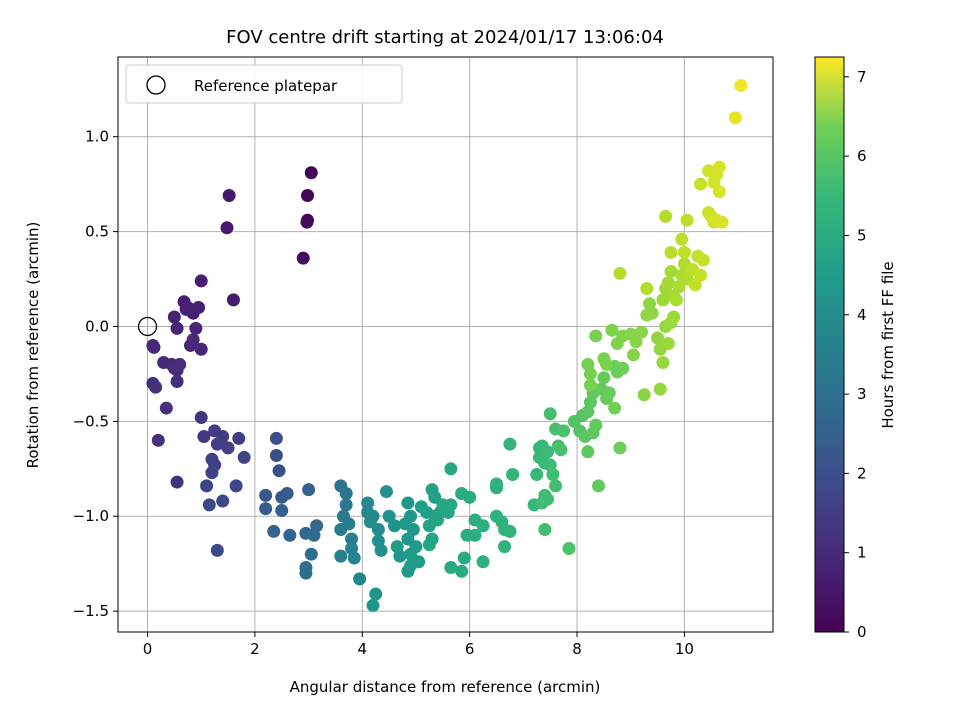 Image resolution: width=960 pixels, height=720 pixels. I want to click on colorbar-tick-label: 4, so click(862, 315).